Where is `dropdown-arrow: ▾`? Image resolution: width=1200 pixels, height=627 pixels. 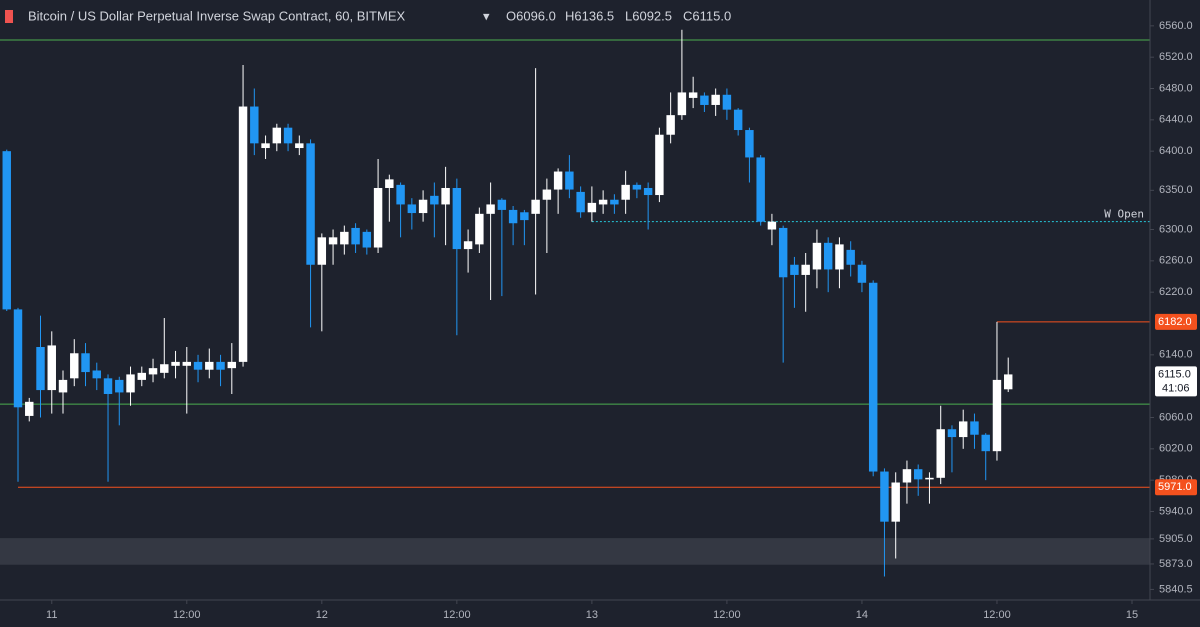 dropdown-arrow: ▾ is located at coordinates (486, 15).